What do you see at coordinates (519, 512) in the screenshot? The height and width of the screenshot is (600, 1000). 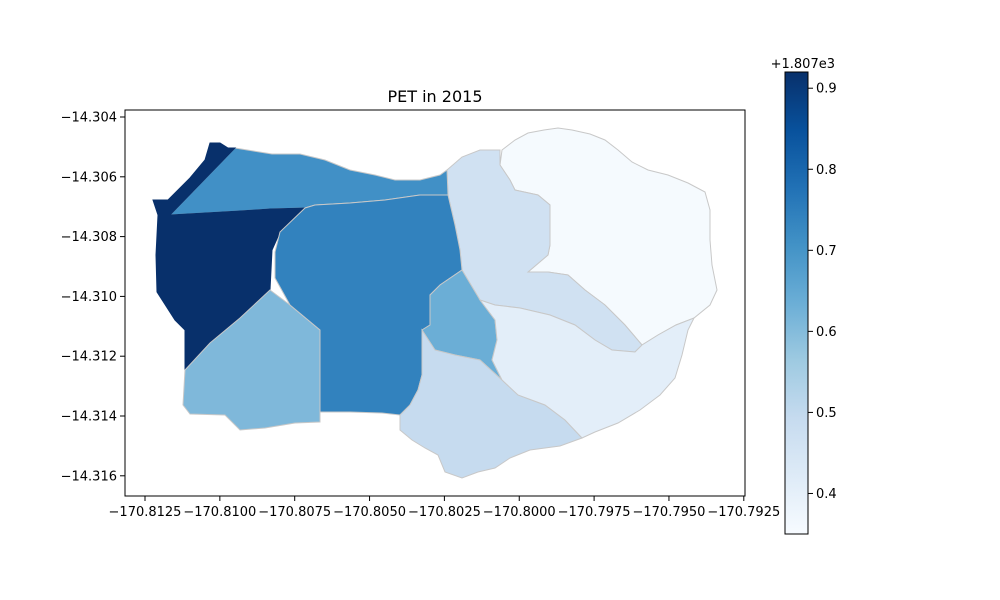 I see `x-tick-label: −170.8000` at bounding box center [519, 512].